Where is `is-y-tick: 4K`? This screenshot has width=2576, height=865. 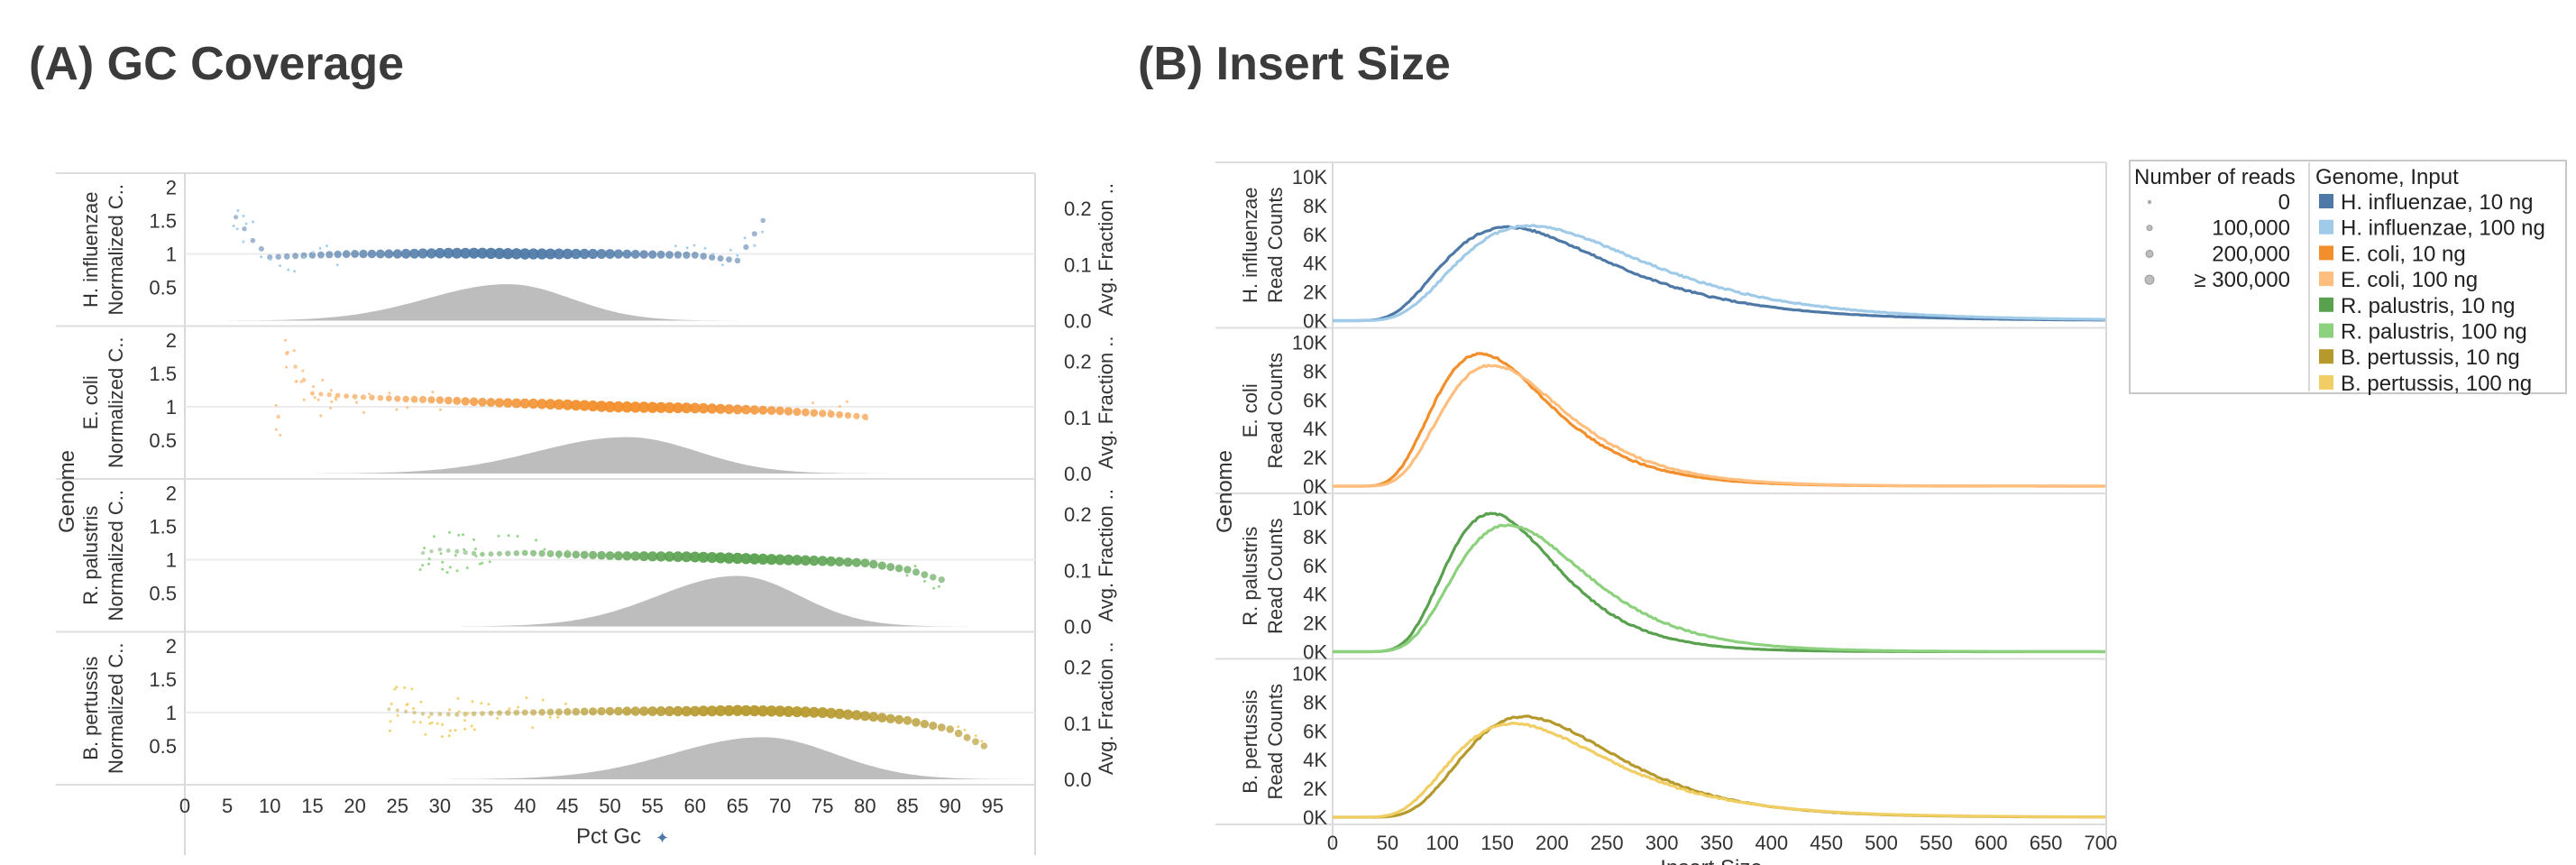
is-y-tick: 4K is located at coordinates (1315, 264).